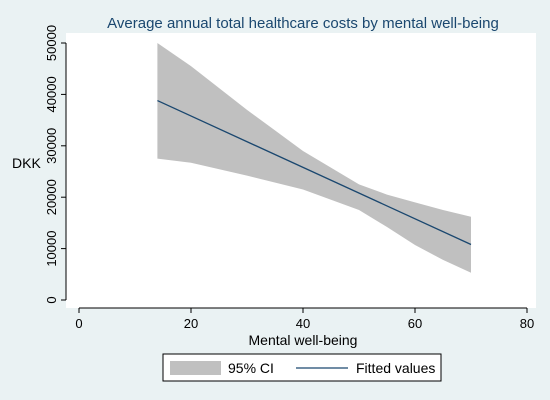 This screenshot has height=400, width=550. I want to click on x-tick-label: 80, so click(527, 323).